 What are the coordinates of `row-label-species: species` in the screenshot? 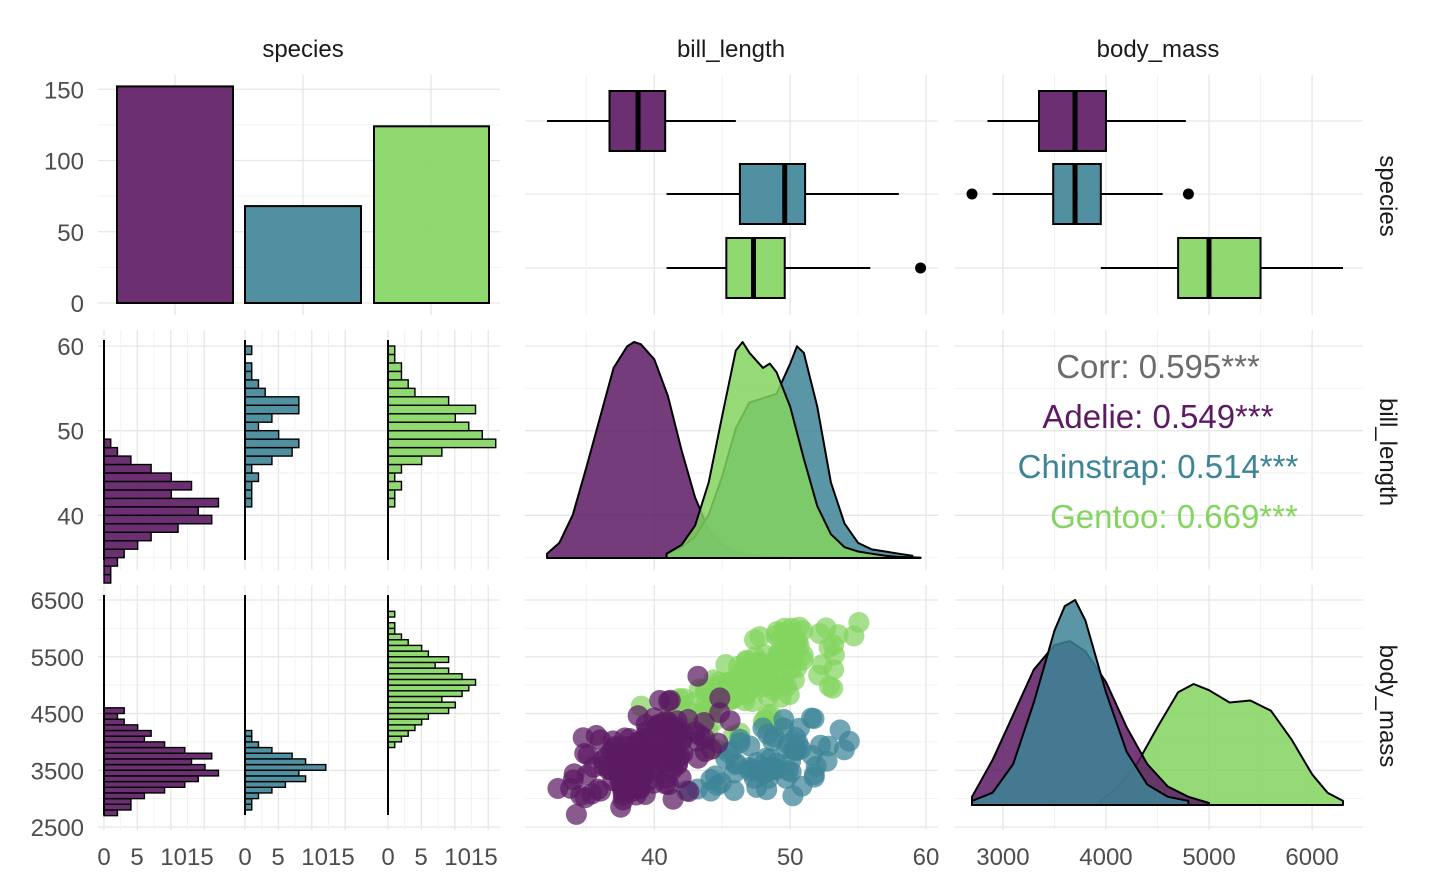 It's located at (1387, 195).